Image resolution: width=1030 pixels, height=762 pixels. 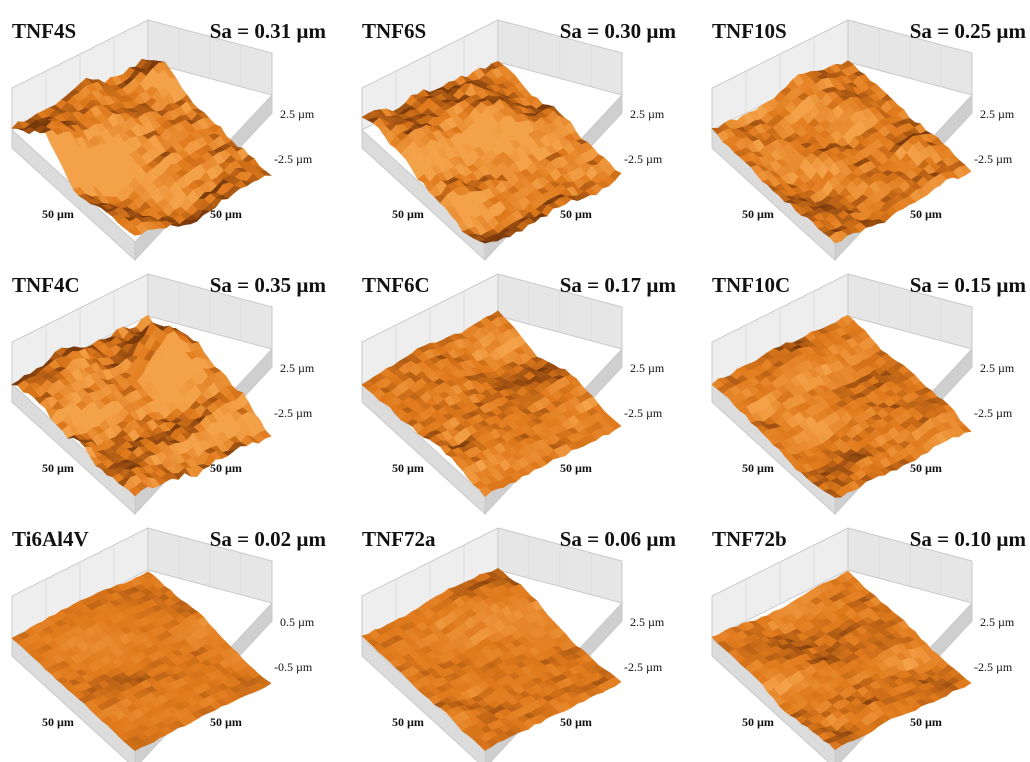 I want to click on panel-label: TNF6S, so click(x=394, y=31).